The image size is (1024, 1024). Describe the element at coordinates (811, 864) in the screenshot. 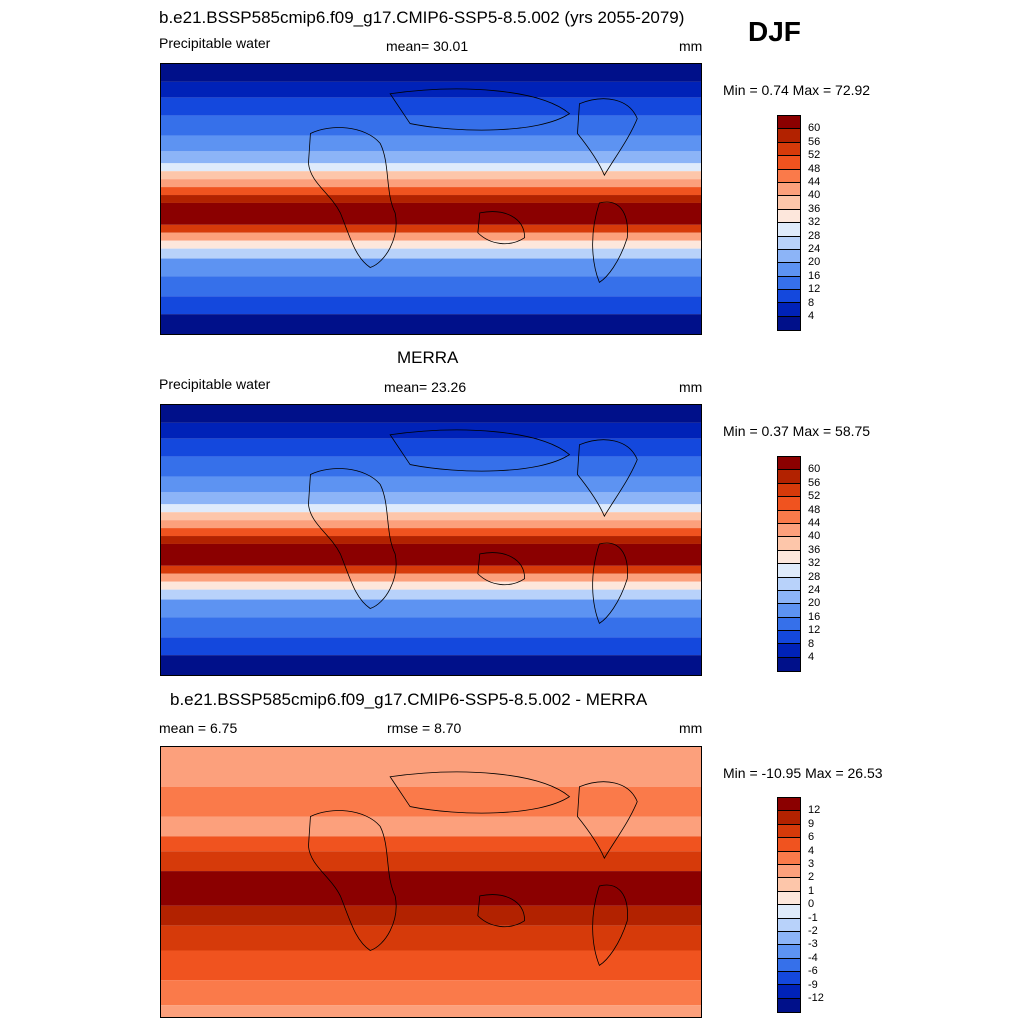

I see `colorbar-tick-label: 3` at that location.